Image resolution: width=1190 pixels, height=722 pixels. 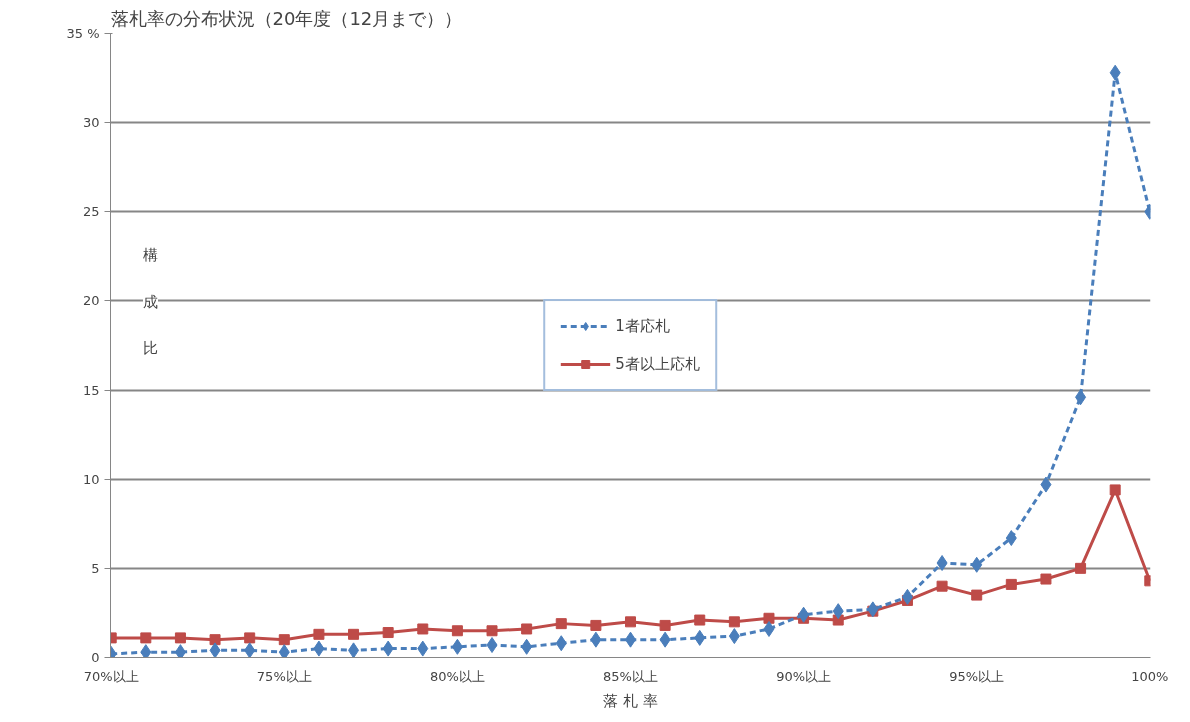 What do you see at coordinates (284, 676) in the screenshot?
I see `x-tick-label: 75%以上` at bounding box center [284, 676].